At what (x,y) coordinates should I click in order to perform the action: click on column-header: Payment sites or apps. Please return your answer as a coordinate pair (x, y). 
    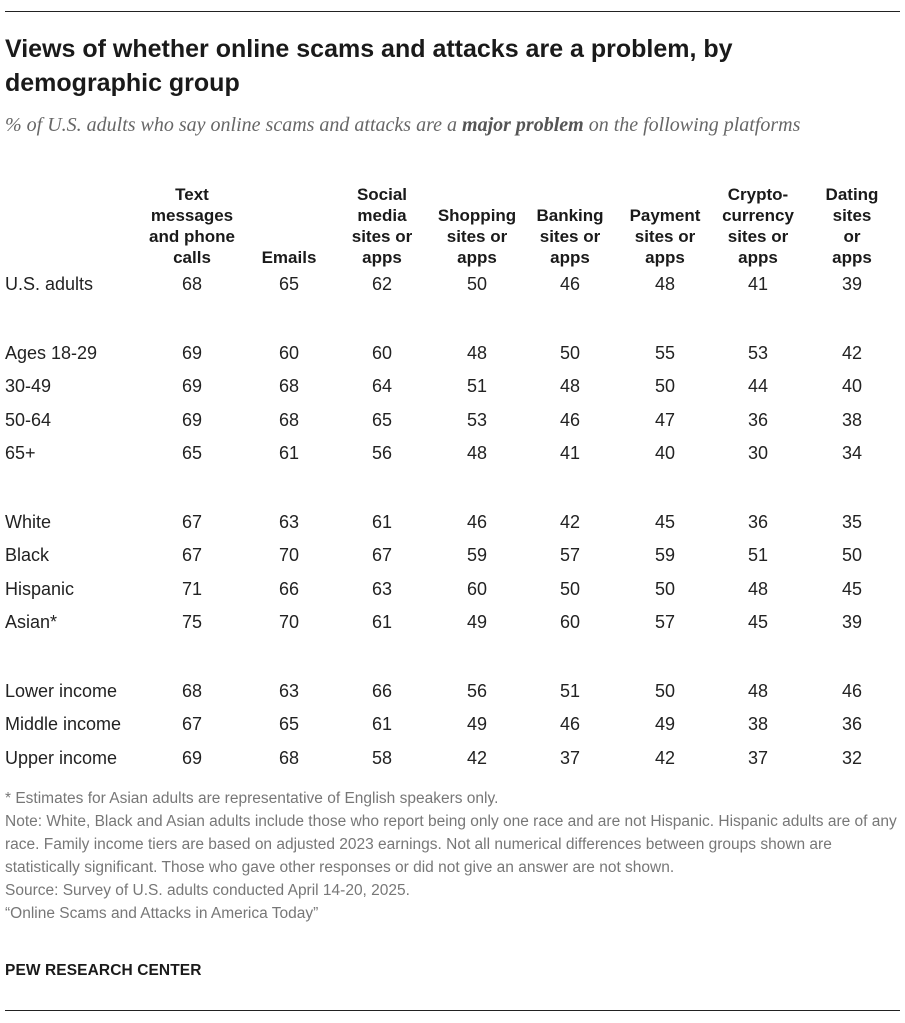
    Looking at the image, I should click on (665, 236).